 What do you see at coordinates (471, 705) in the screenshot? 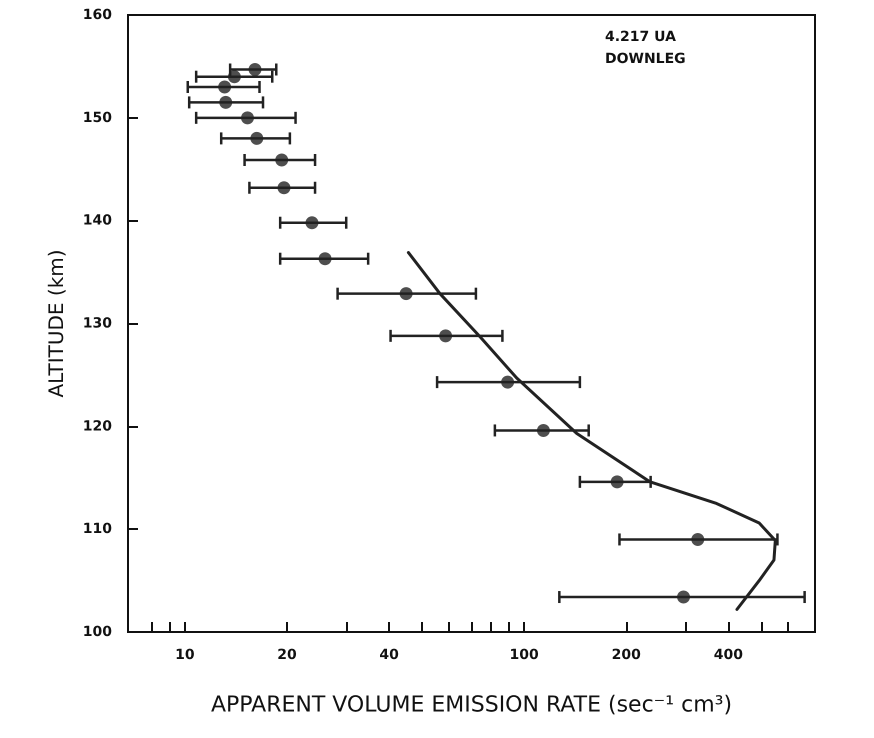
I see `x-axis-title: APPARENT VOLUME EMISSION RATE (sec⁻¹ cm³)` at bounding box center [471, 705].